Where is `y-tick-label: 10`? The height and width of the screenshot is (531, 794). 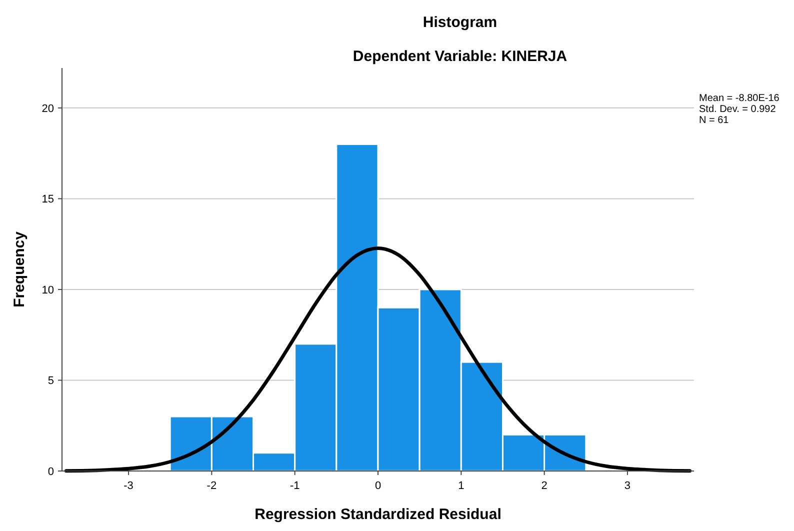 y-tick-label: 10 is located at coordinates (48, 290).